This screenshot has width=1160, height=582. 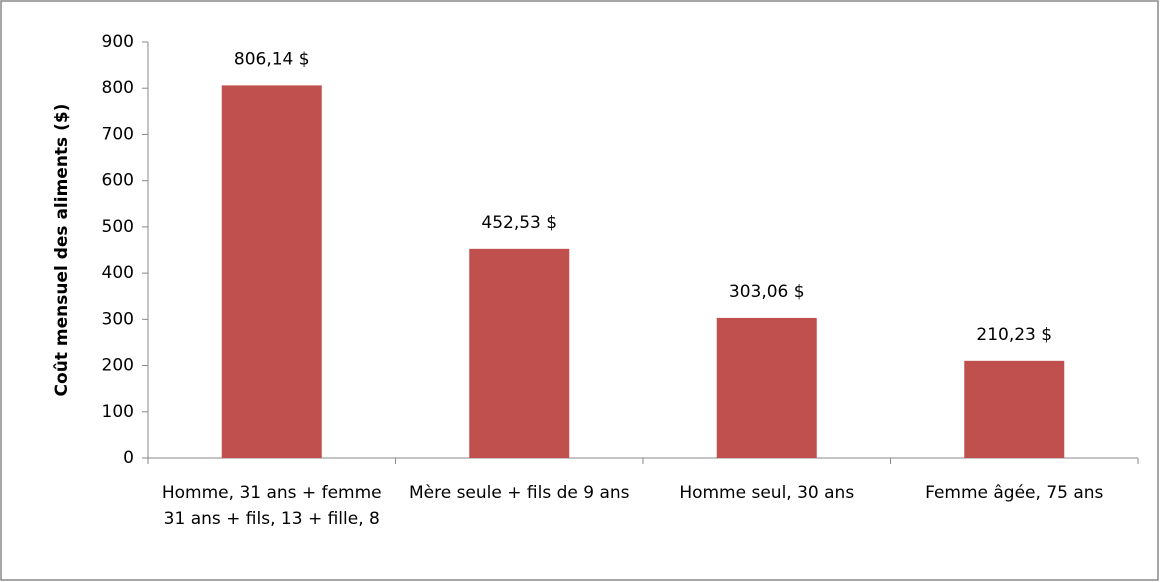 I want to click on y-tick-label: 0, so click(x=128, y=458).